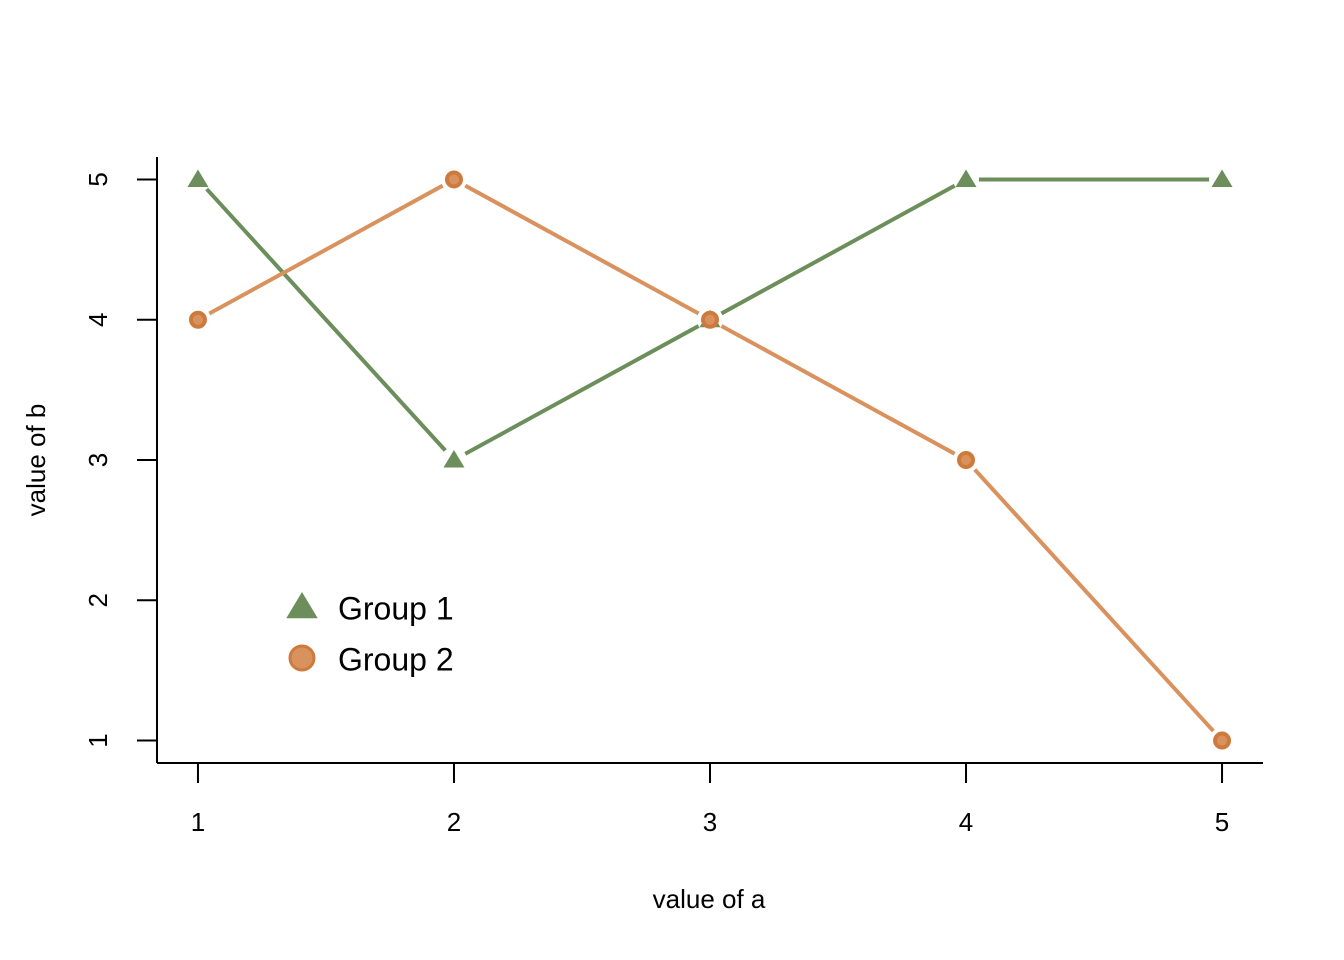 Image resolution: width=1344 pixels, height=960 pixels. Describe the element at coordinates (98, 319) in the screenshot. I see `y-tick-label: 4` at that location.